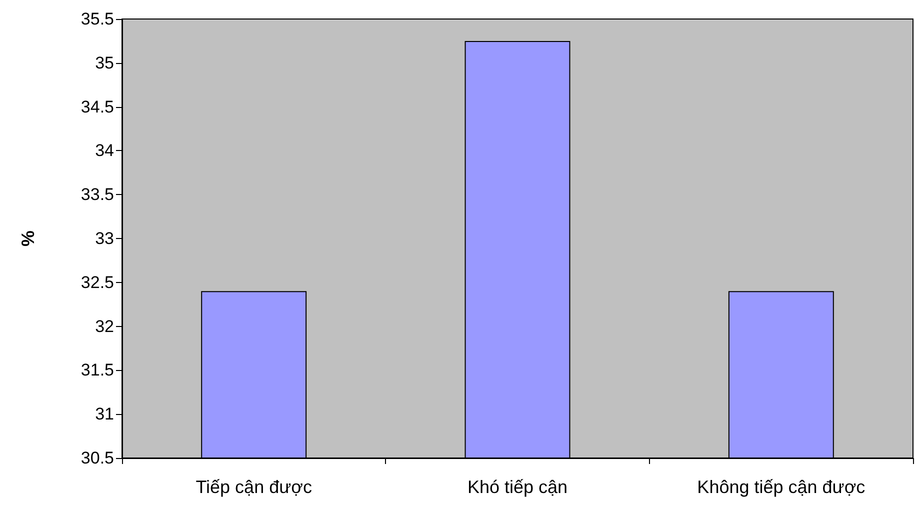 Image resolution: width=915 pixels, height=507 pixels. I want to click on y-tick-label: 31, so click(104, 414).